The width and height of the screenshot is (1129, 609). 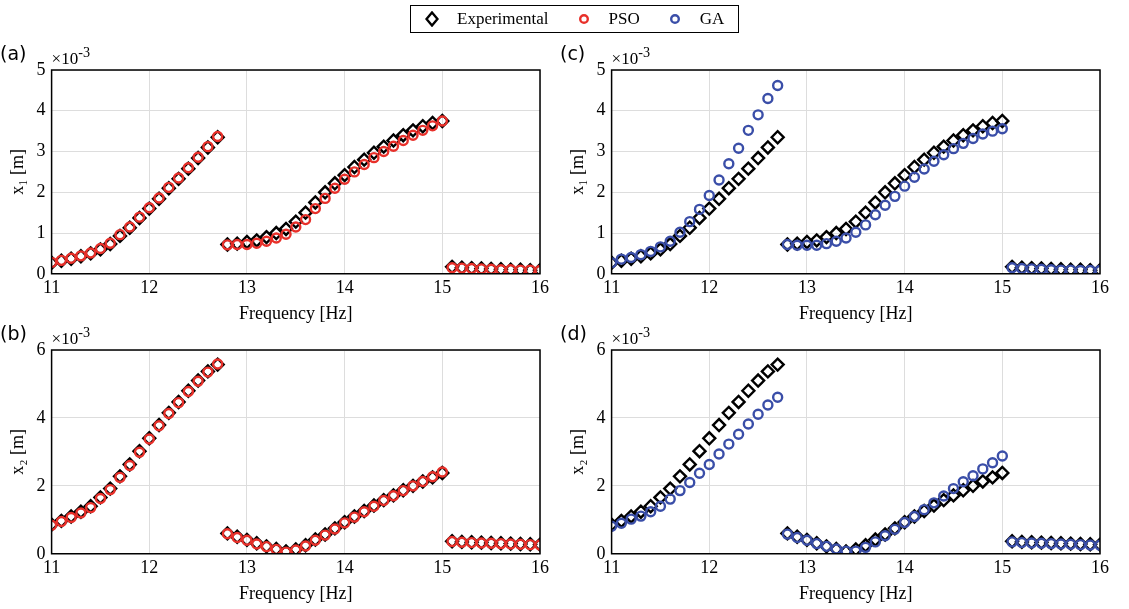 I want to click on chart-title: (c), so click(x=573, y=53).